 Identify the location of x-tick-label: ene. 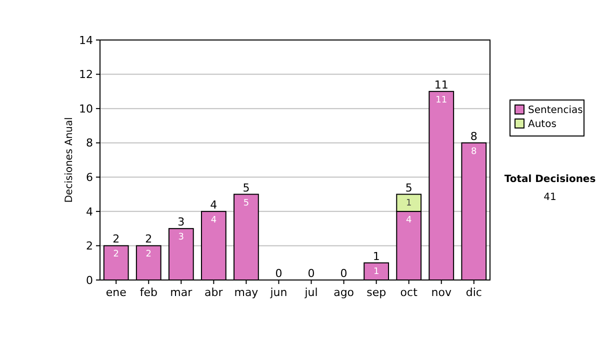
(116, 292).